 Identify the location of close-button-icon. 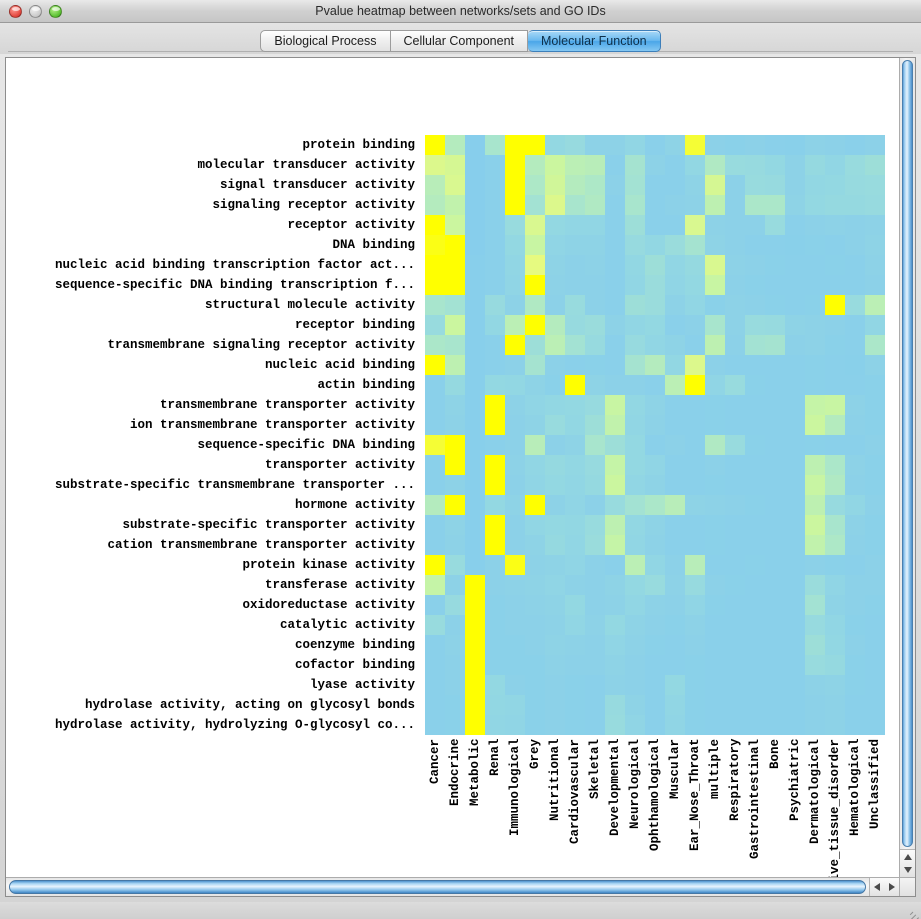
(15, 11).